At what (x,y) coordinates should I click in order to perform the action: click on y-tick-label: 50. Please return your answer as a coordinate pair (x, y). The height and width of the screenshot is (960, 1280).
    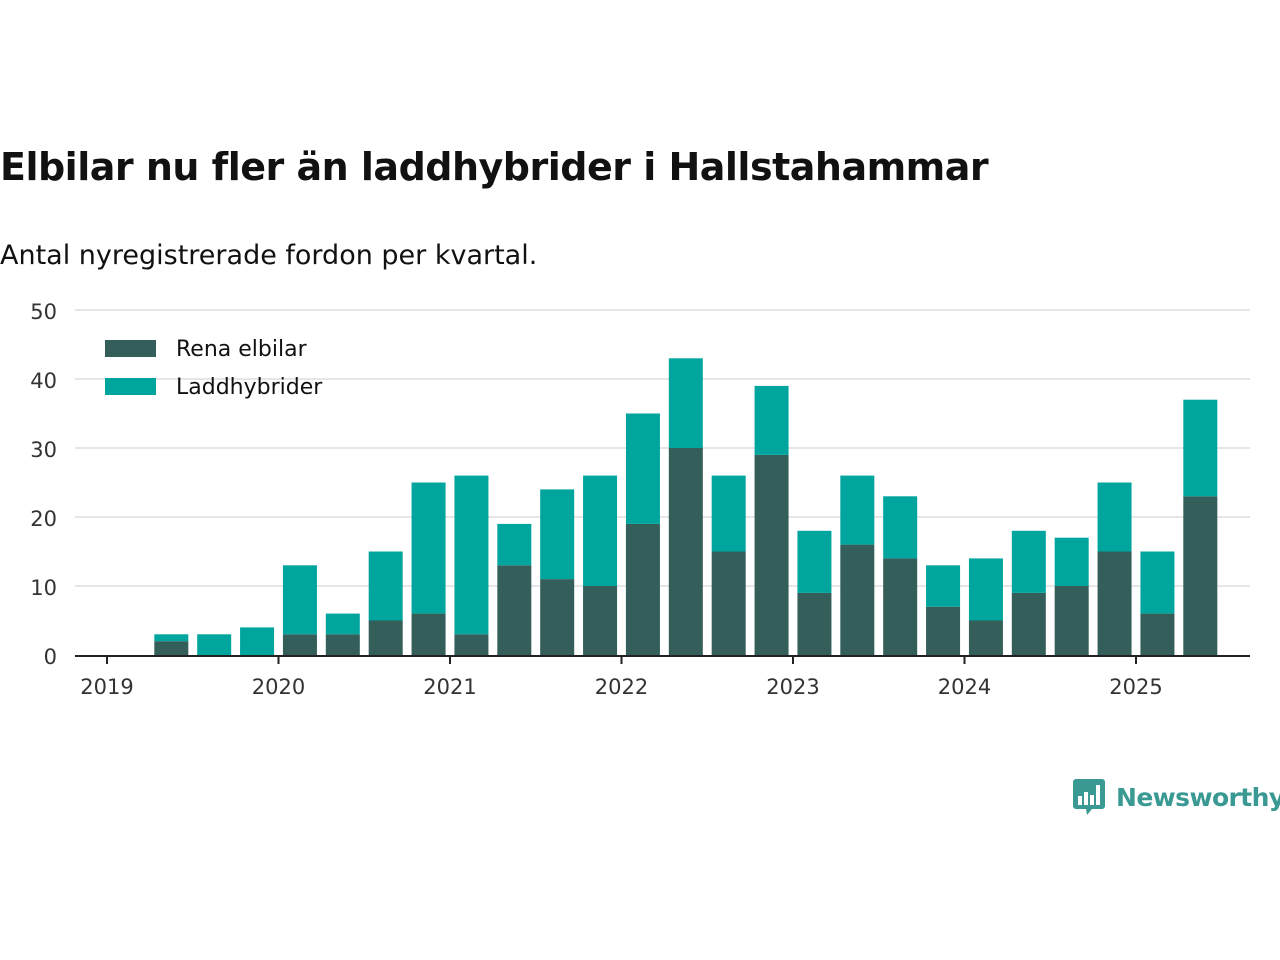
    Looking at the image, I should click on (43, 312).